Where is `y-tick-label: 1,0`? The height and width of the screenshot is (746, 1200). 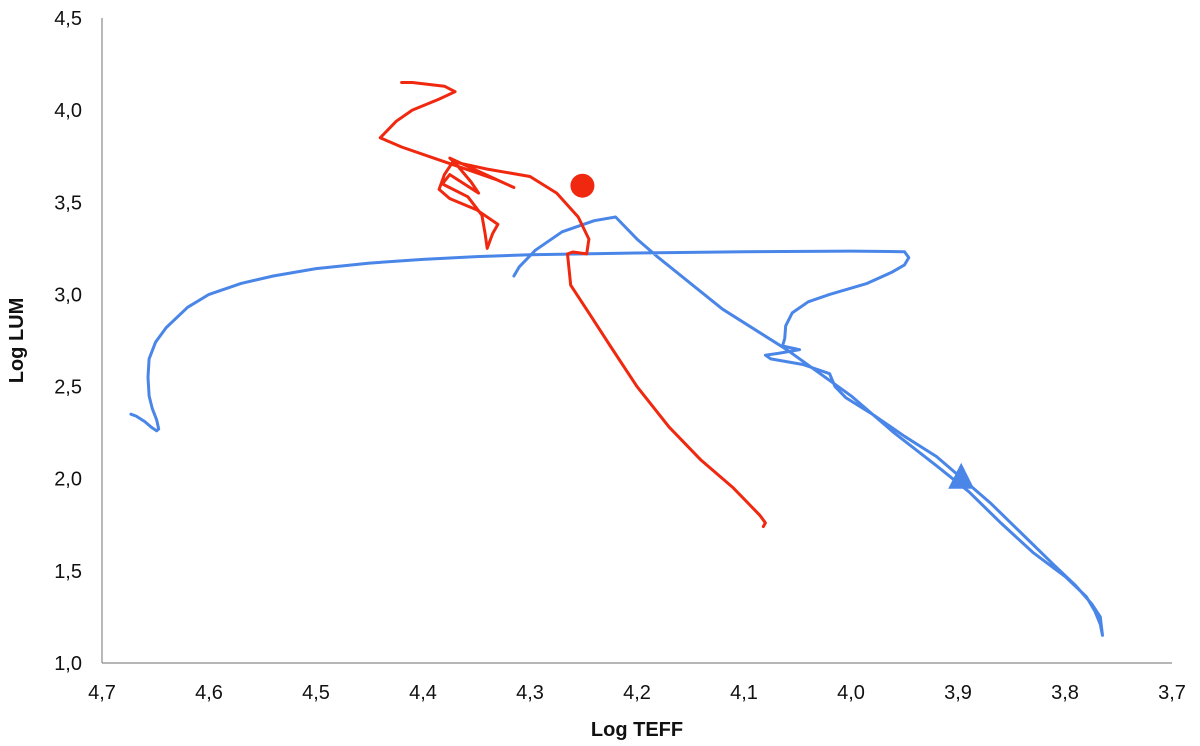
y-tick-label: 1,0 is located at coordinates (68, 664).